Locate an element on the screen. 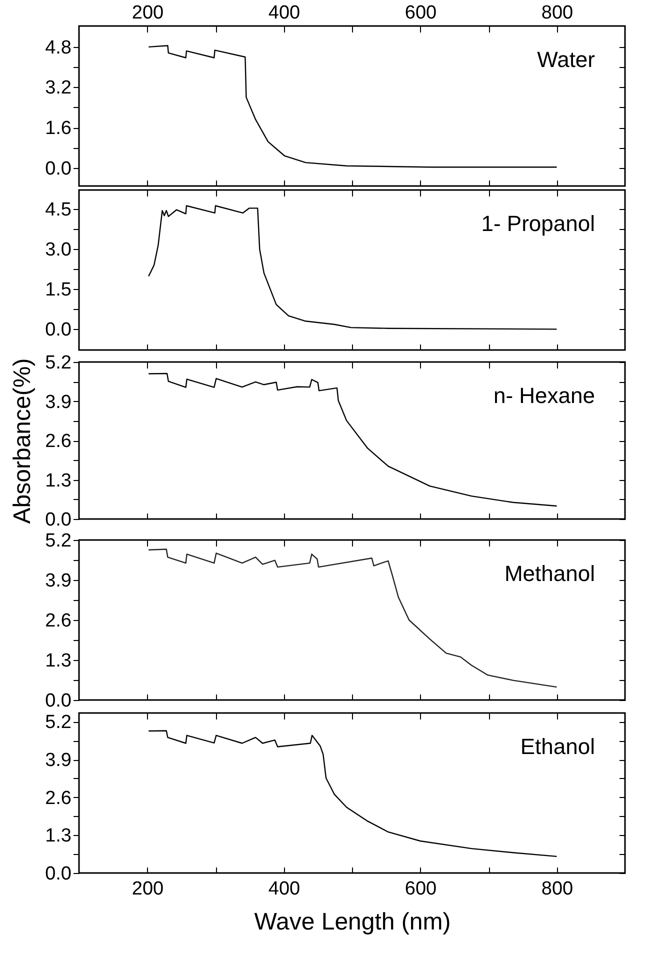 This screenshot has height=963, width=664. x2-tick-label: 400 is located at coordinates (284, 13).